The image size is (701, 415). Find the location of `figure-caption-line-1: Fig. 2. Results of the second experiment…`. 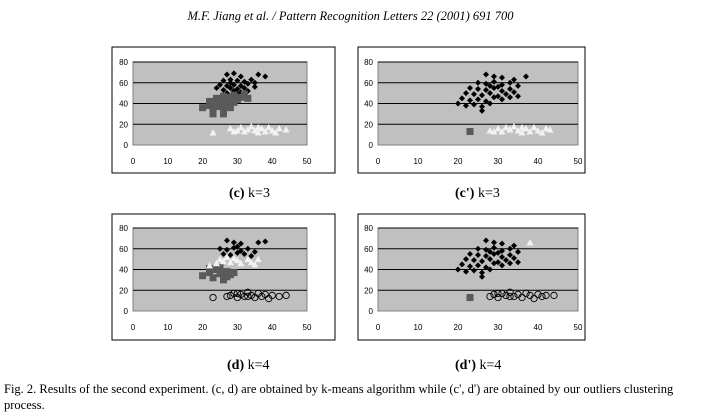

figure-caption-line-1: Fig. 2. Results of the second experiment… is located at coordinates (339, 389).